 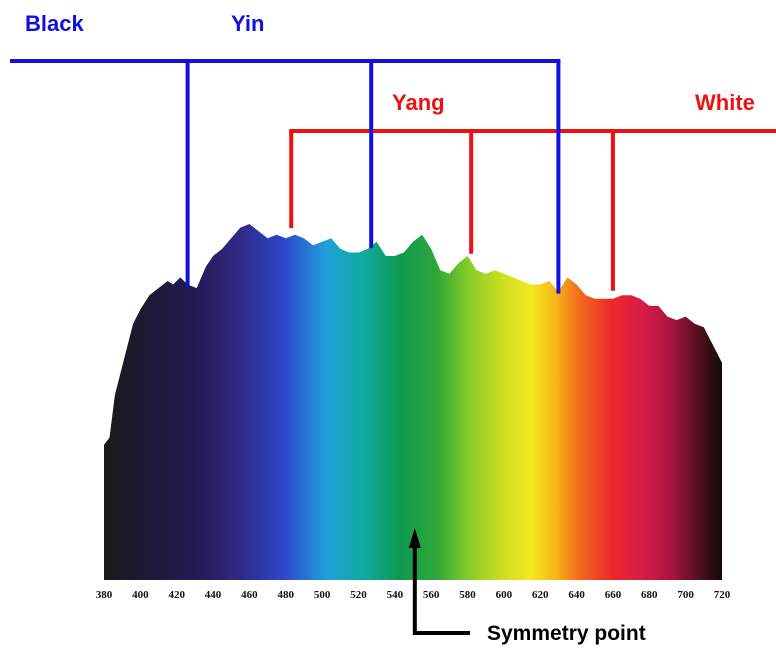 What do you see at coordinates (395, 595) in the screenshot?
I see `x-tick-label: 540` at bounding box center [395, 595].